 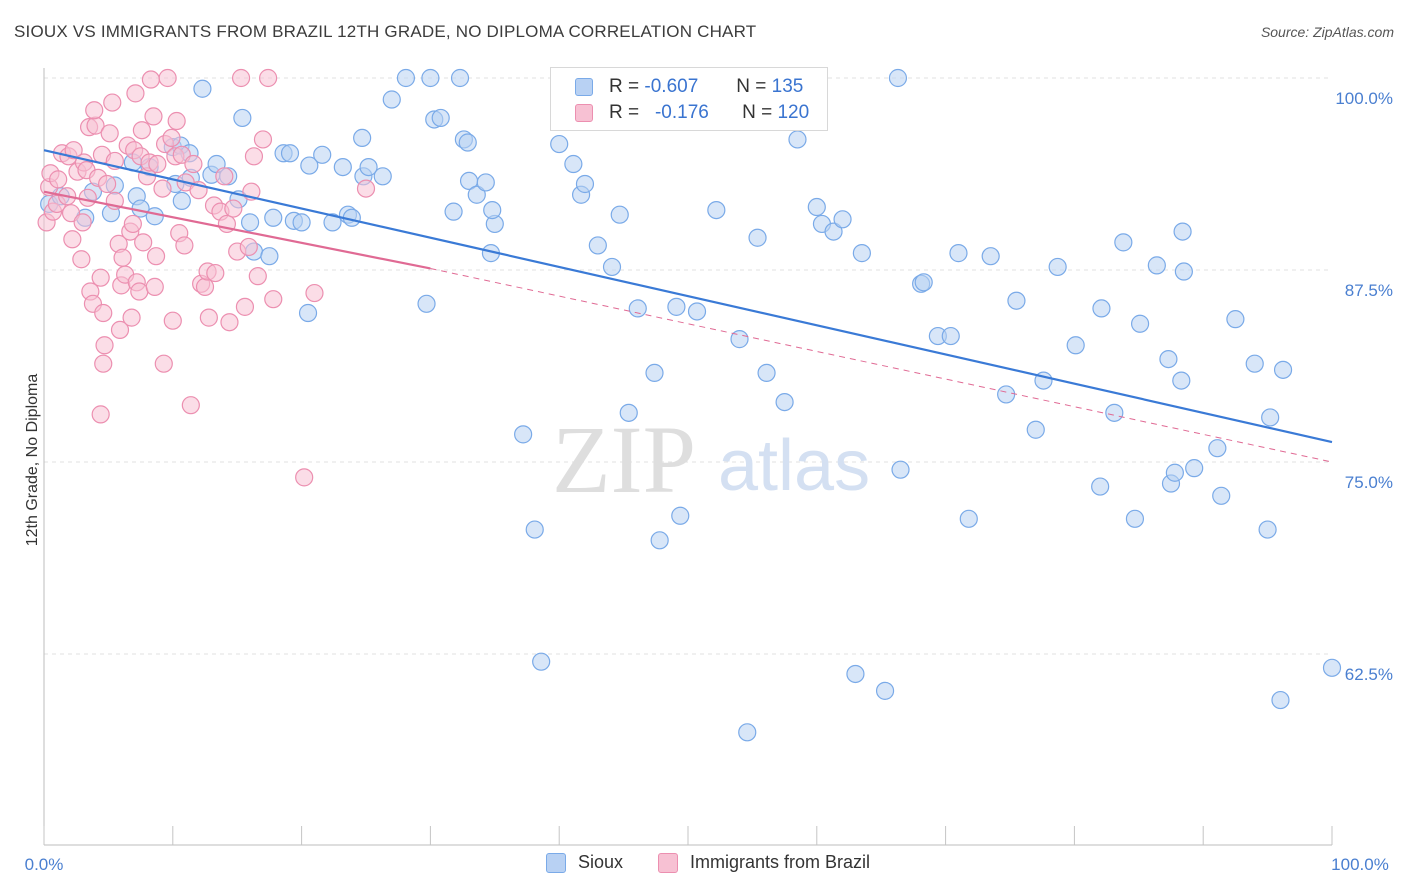 I want to click on watermark: ZIP atlas, so click(x=711, y=459).